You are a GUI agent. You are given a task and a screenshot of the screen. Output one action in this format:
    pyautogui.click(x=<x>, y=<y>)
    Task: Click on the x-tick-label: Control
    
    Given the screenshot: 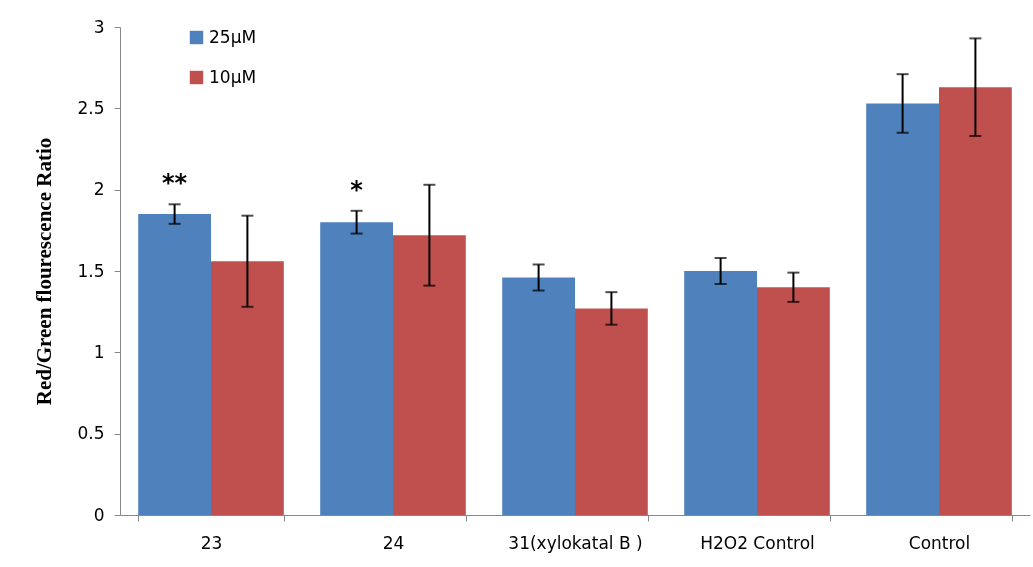 What is the action you would take?
    pyautogui.click(x=939, y=542)
    